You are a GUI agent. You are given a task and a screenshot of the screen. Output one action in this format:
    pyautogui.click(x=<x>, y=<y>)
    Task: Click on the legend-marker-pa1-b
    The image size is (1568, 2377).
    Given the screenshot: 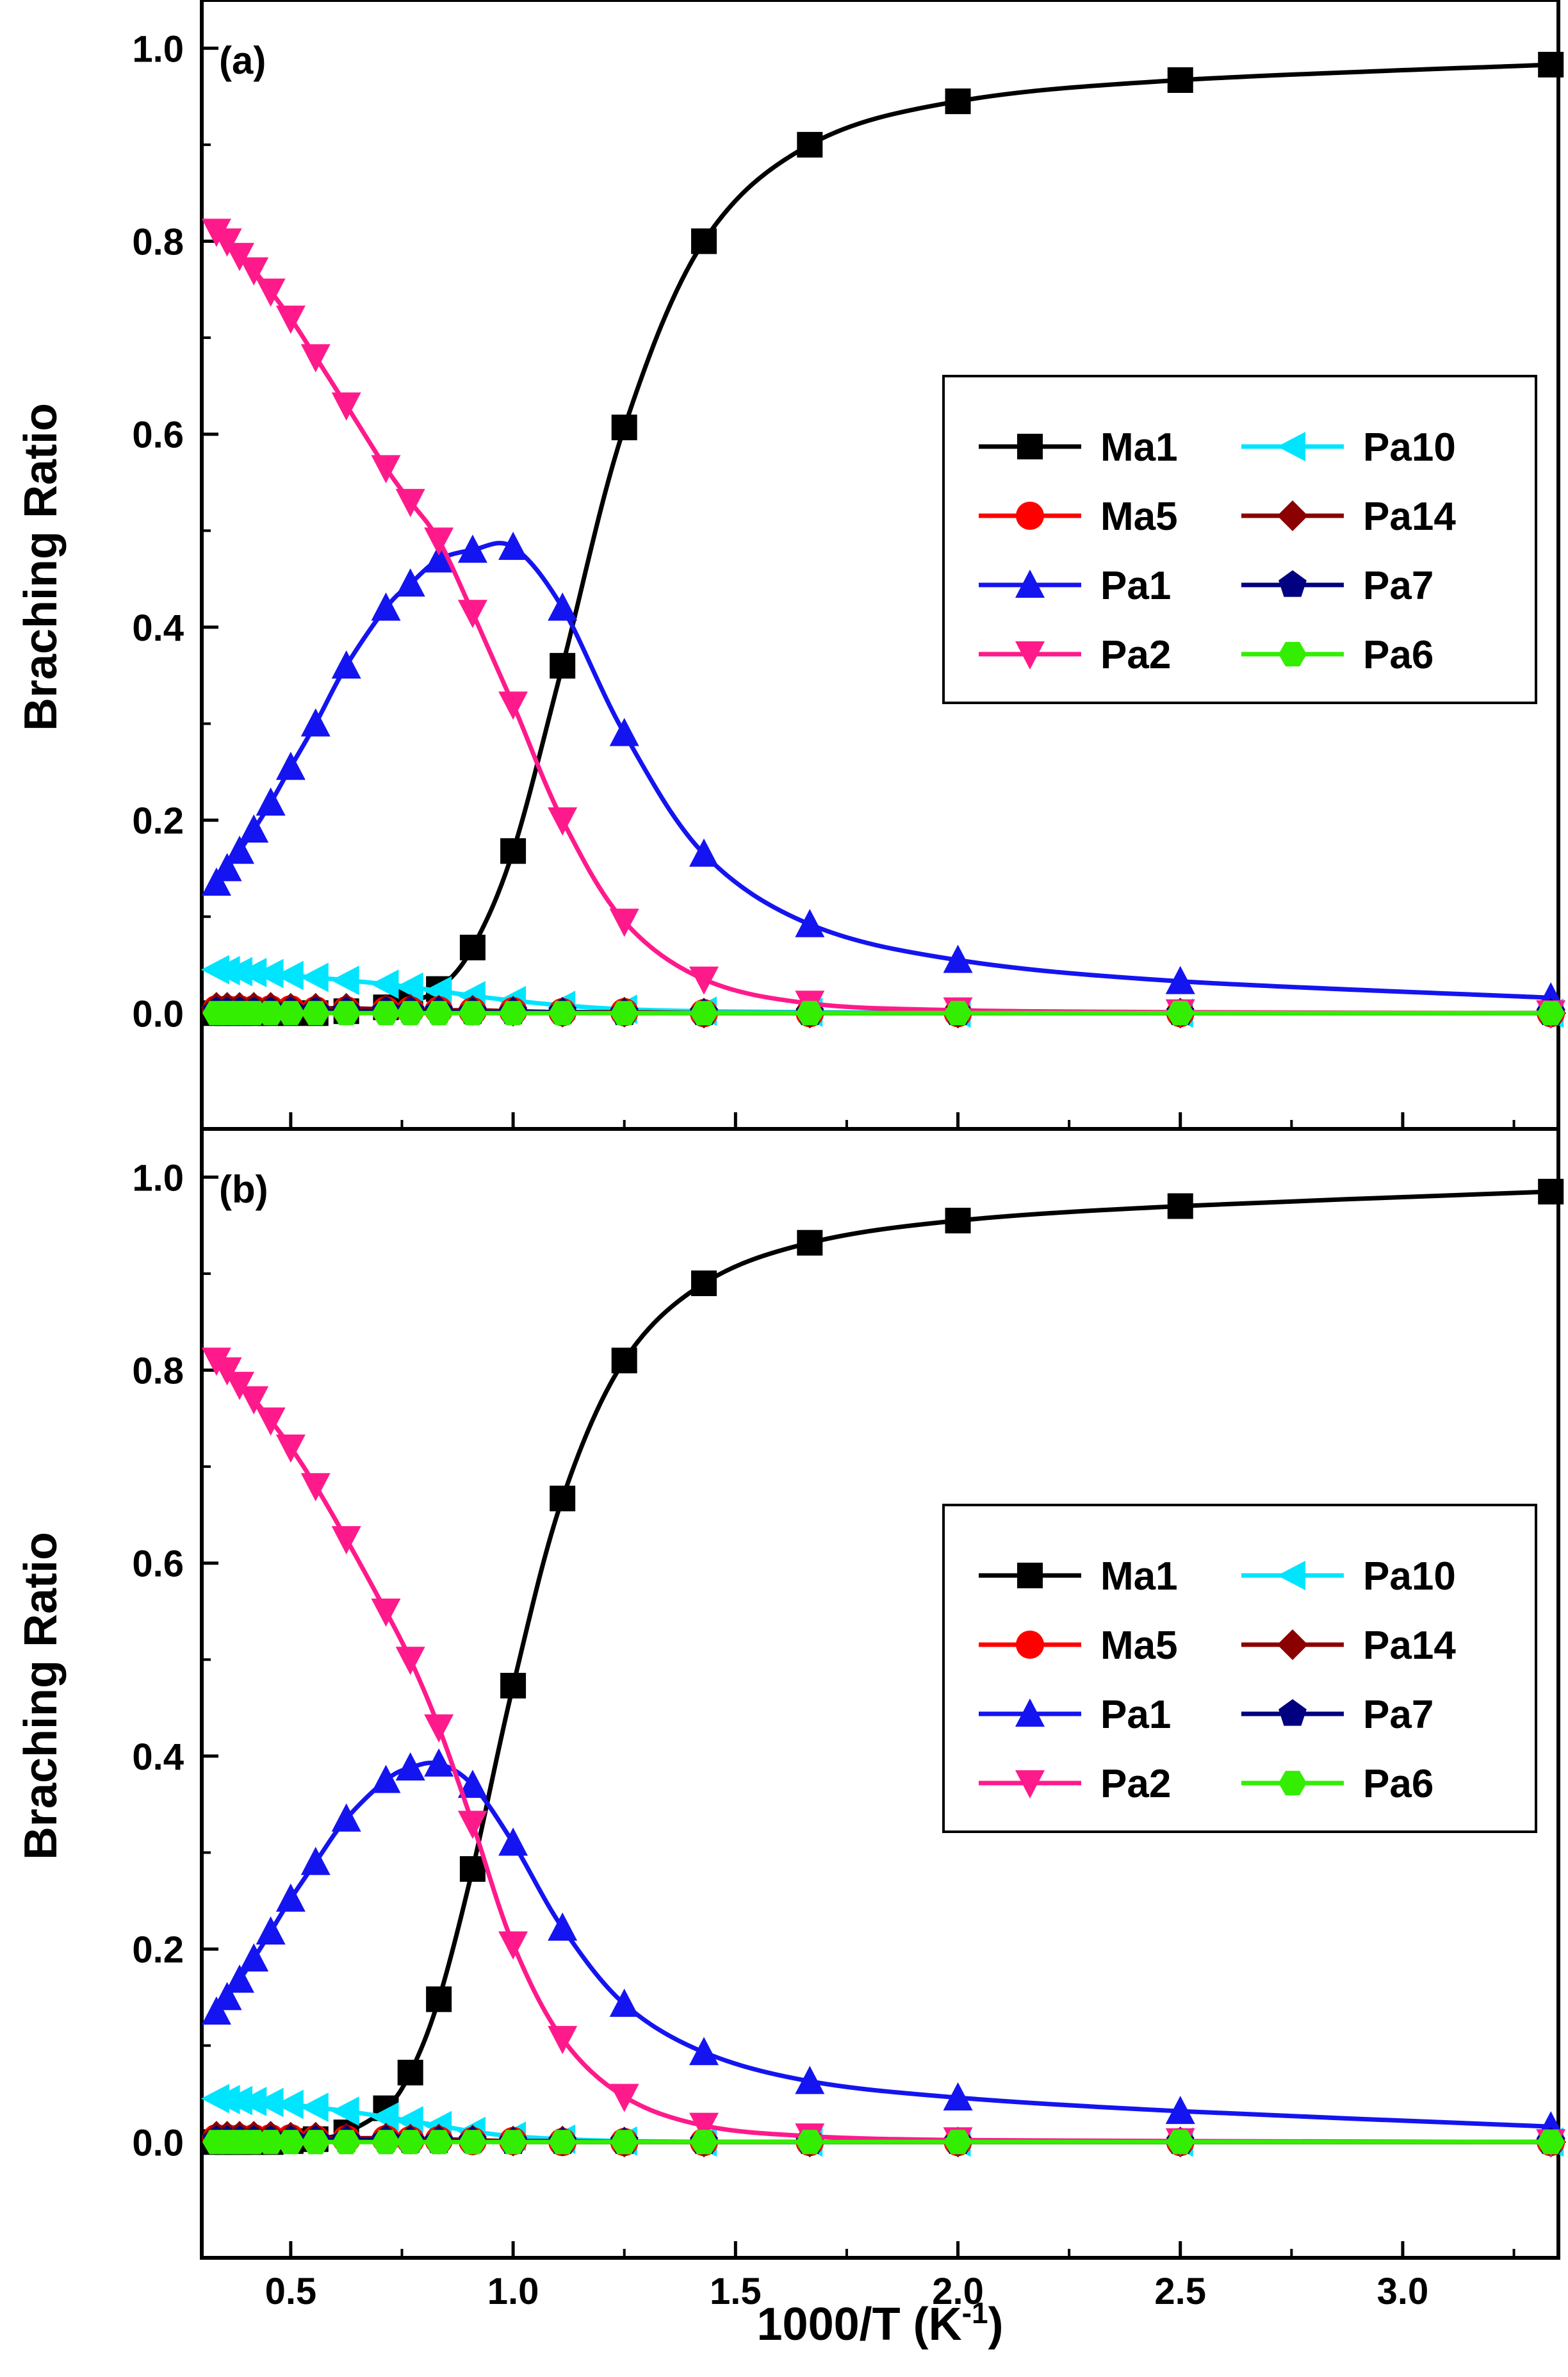 What is the action you would take?
    pyautogui.click(x=1030, y=1712)
    